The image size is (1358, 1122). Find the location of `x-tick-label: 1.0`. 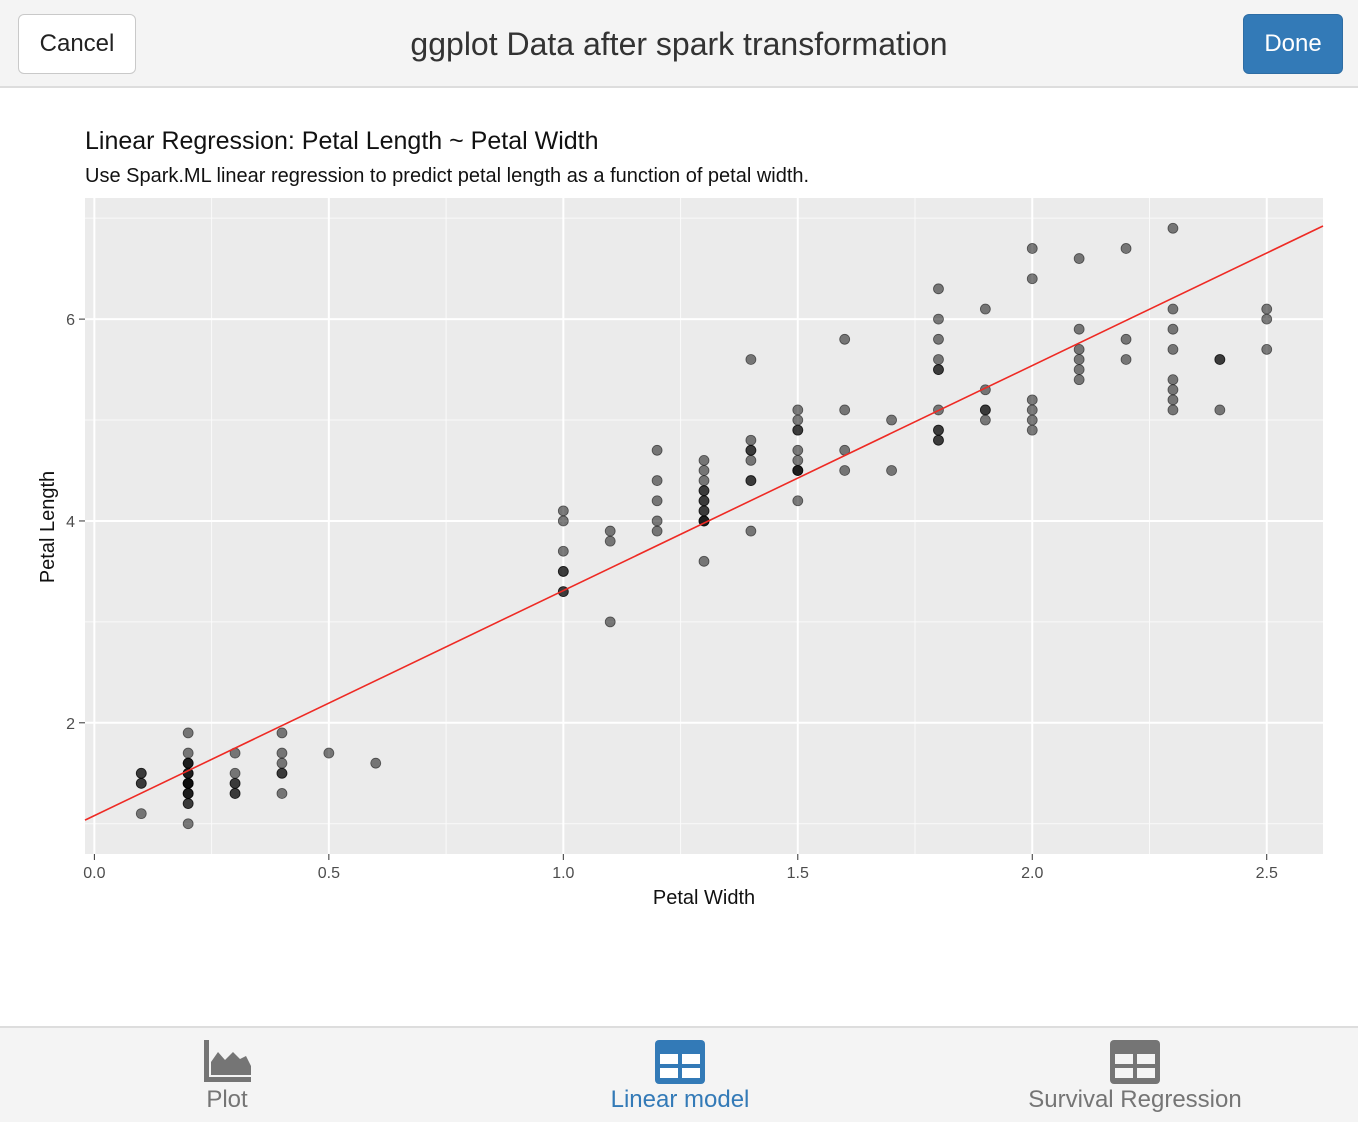

x-tick-label: 1.0 is located at coordinates (563, 873).